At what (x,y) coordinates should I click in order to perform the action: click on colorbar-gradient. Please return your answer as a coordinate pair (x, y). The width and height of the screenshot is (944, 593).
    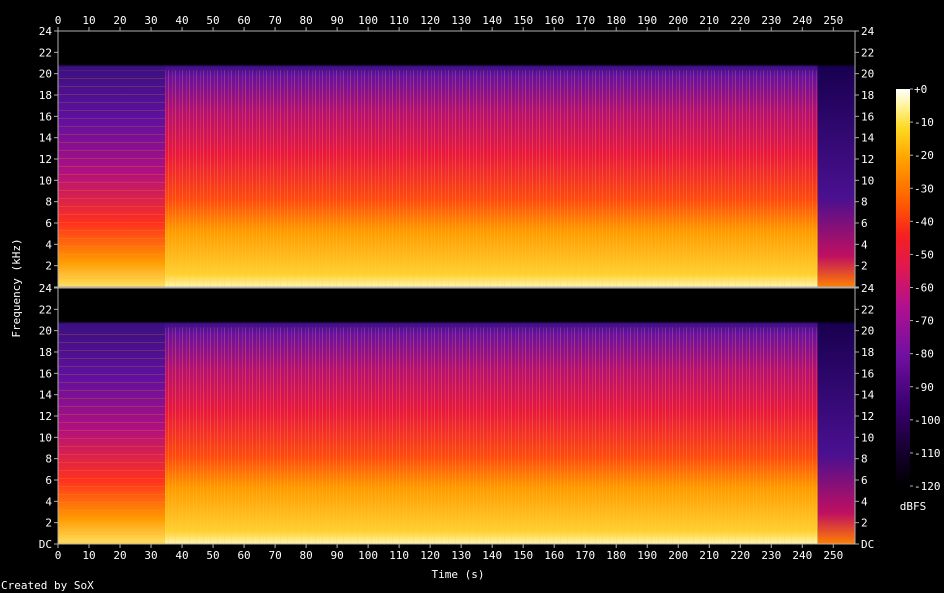
    Looking at the image, I should click on (903, 287).